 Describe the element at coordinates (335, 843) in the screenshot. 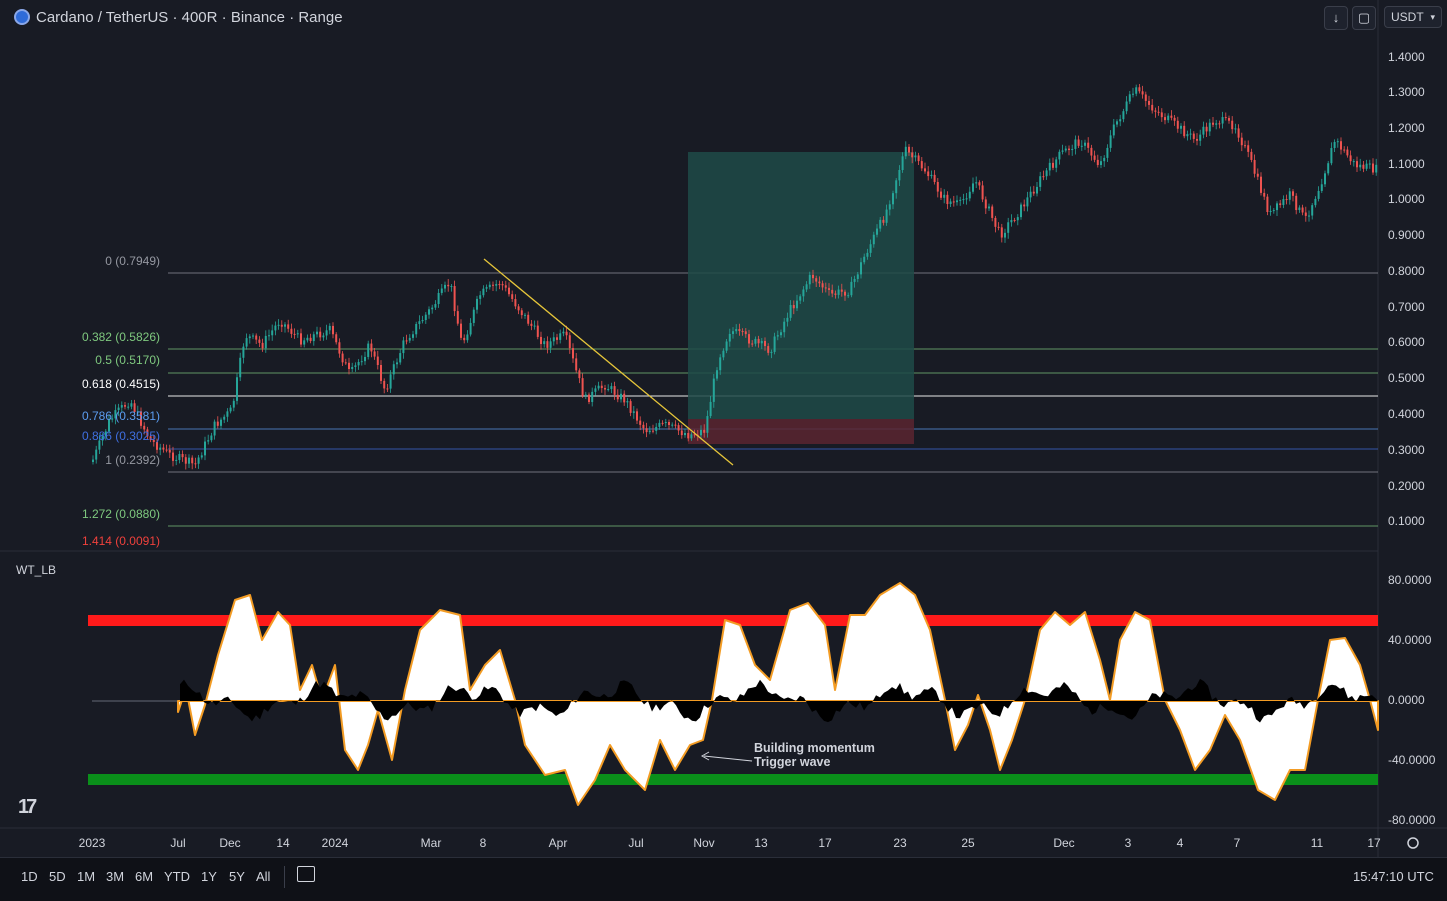

I see `time-tick: 2024` at that location.